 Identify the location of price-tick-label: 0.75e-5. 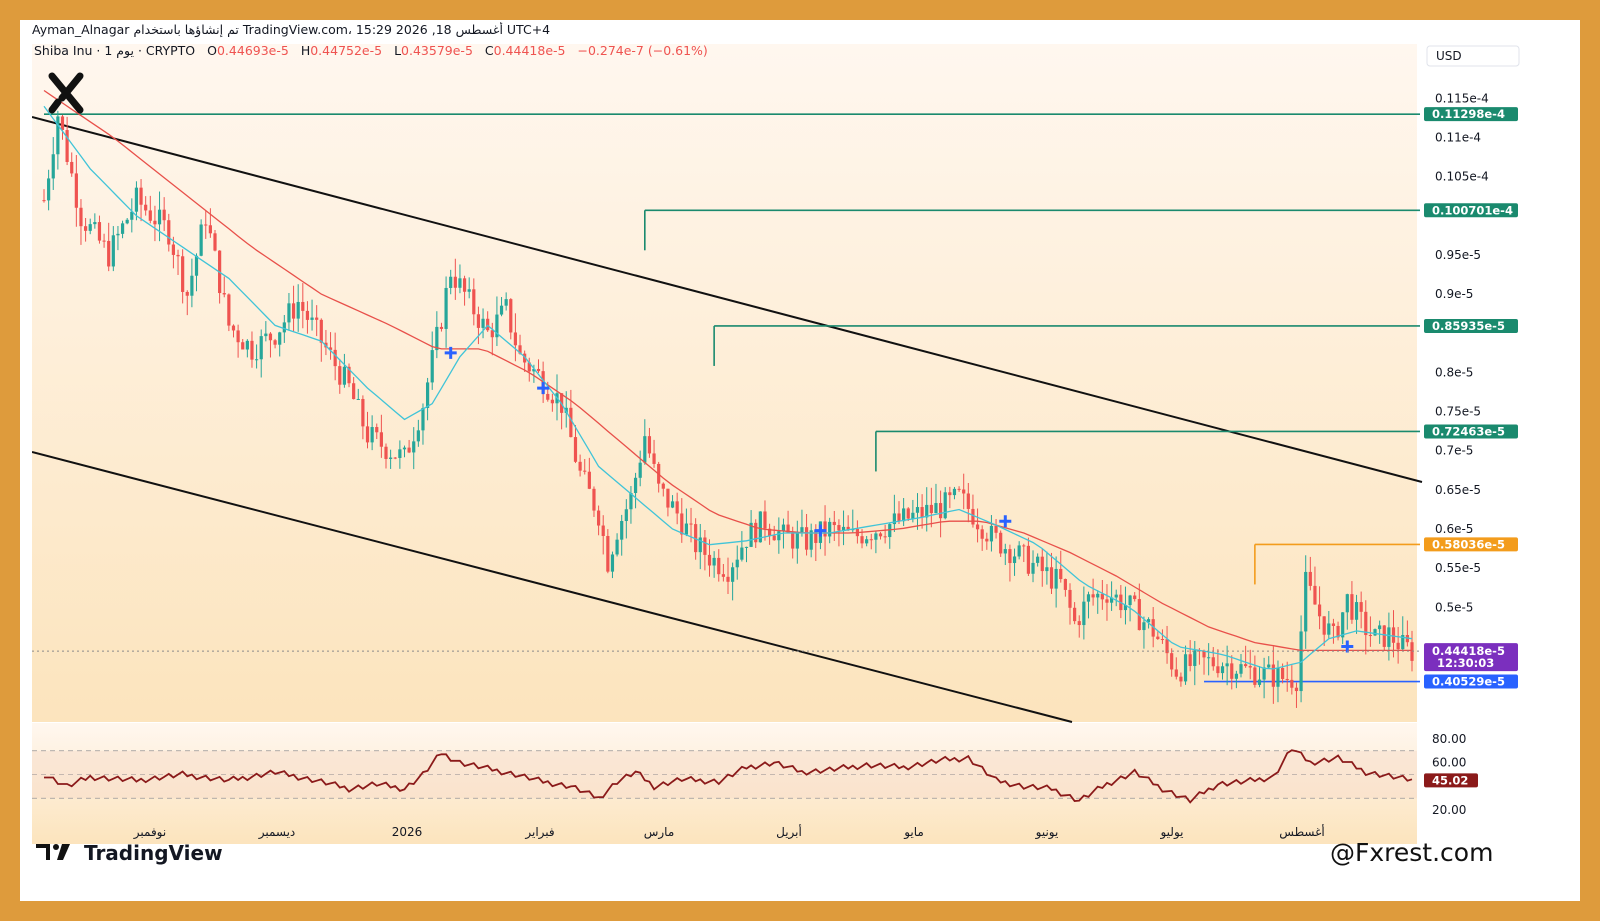
(1458, 412).